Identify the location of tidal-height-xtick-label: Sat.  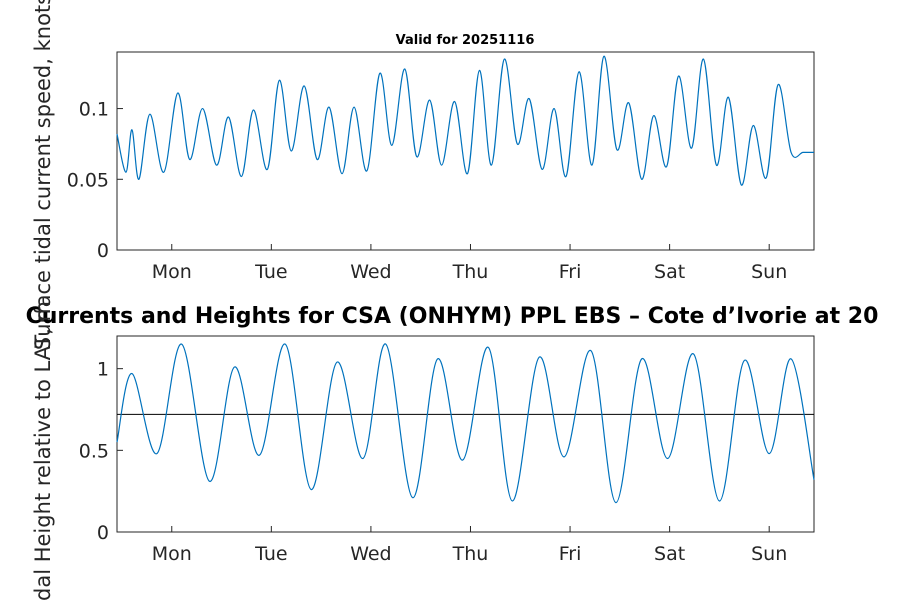
(669, 554).